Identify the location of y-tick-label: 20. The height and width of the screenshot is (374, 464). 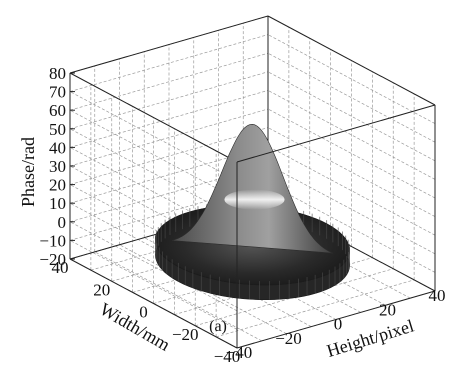
(101, 289).